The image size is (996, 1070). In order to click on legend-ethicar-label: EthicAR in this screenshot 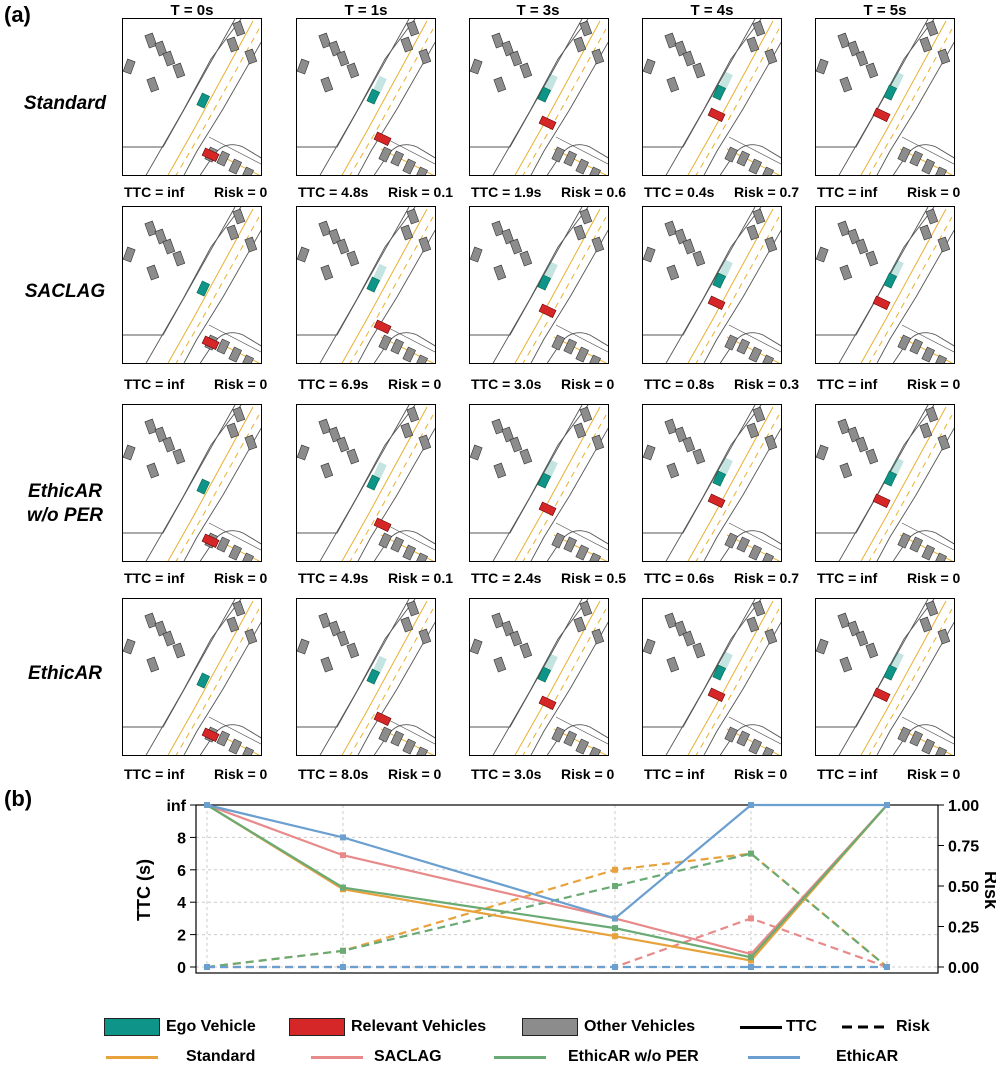, I will do `click(867, 1056)`.